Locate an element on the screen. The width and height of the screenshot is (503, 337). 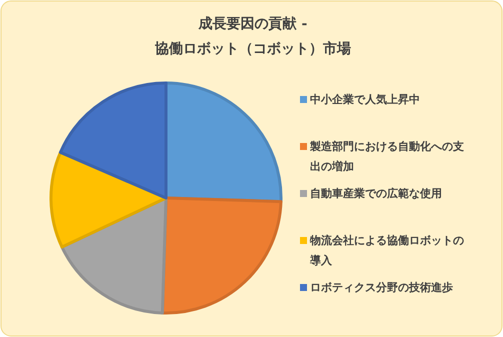
legend-label: 物流会社による協働ロボットの導入 is located at coordinates (386, 250).